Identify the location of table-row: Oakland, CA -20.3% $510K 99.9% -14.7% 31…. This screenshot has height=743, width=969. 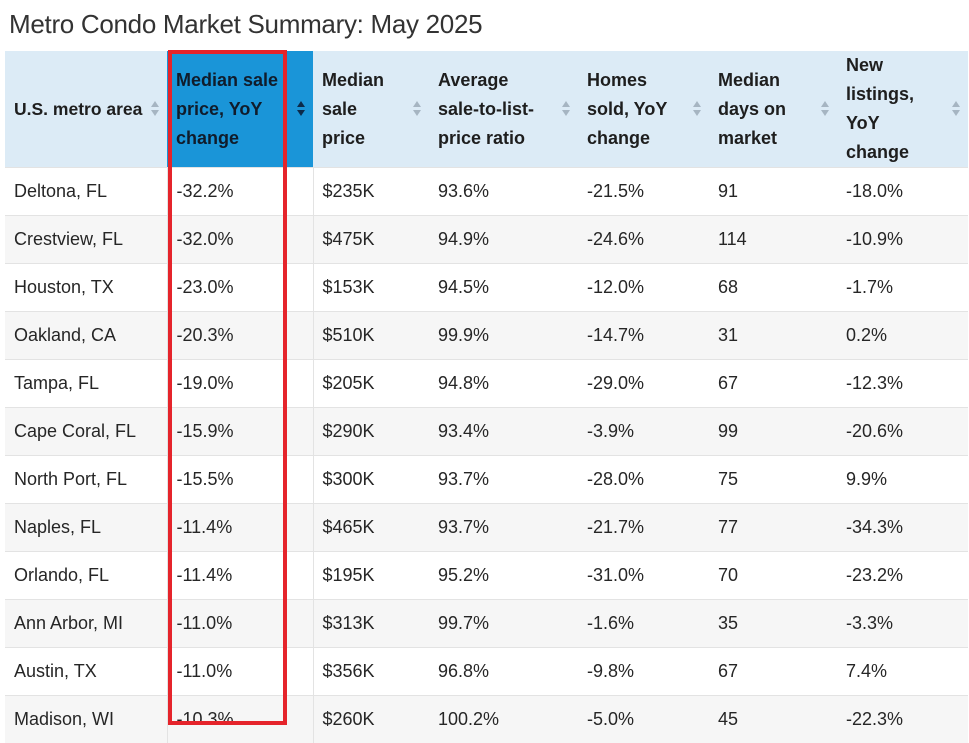
(486, 336).